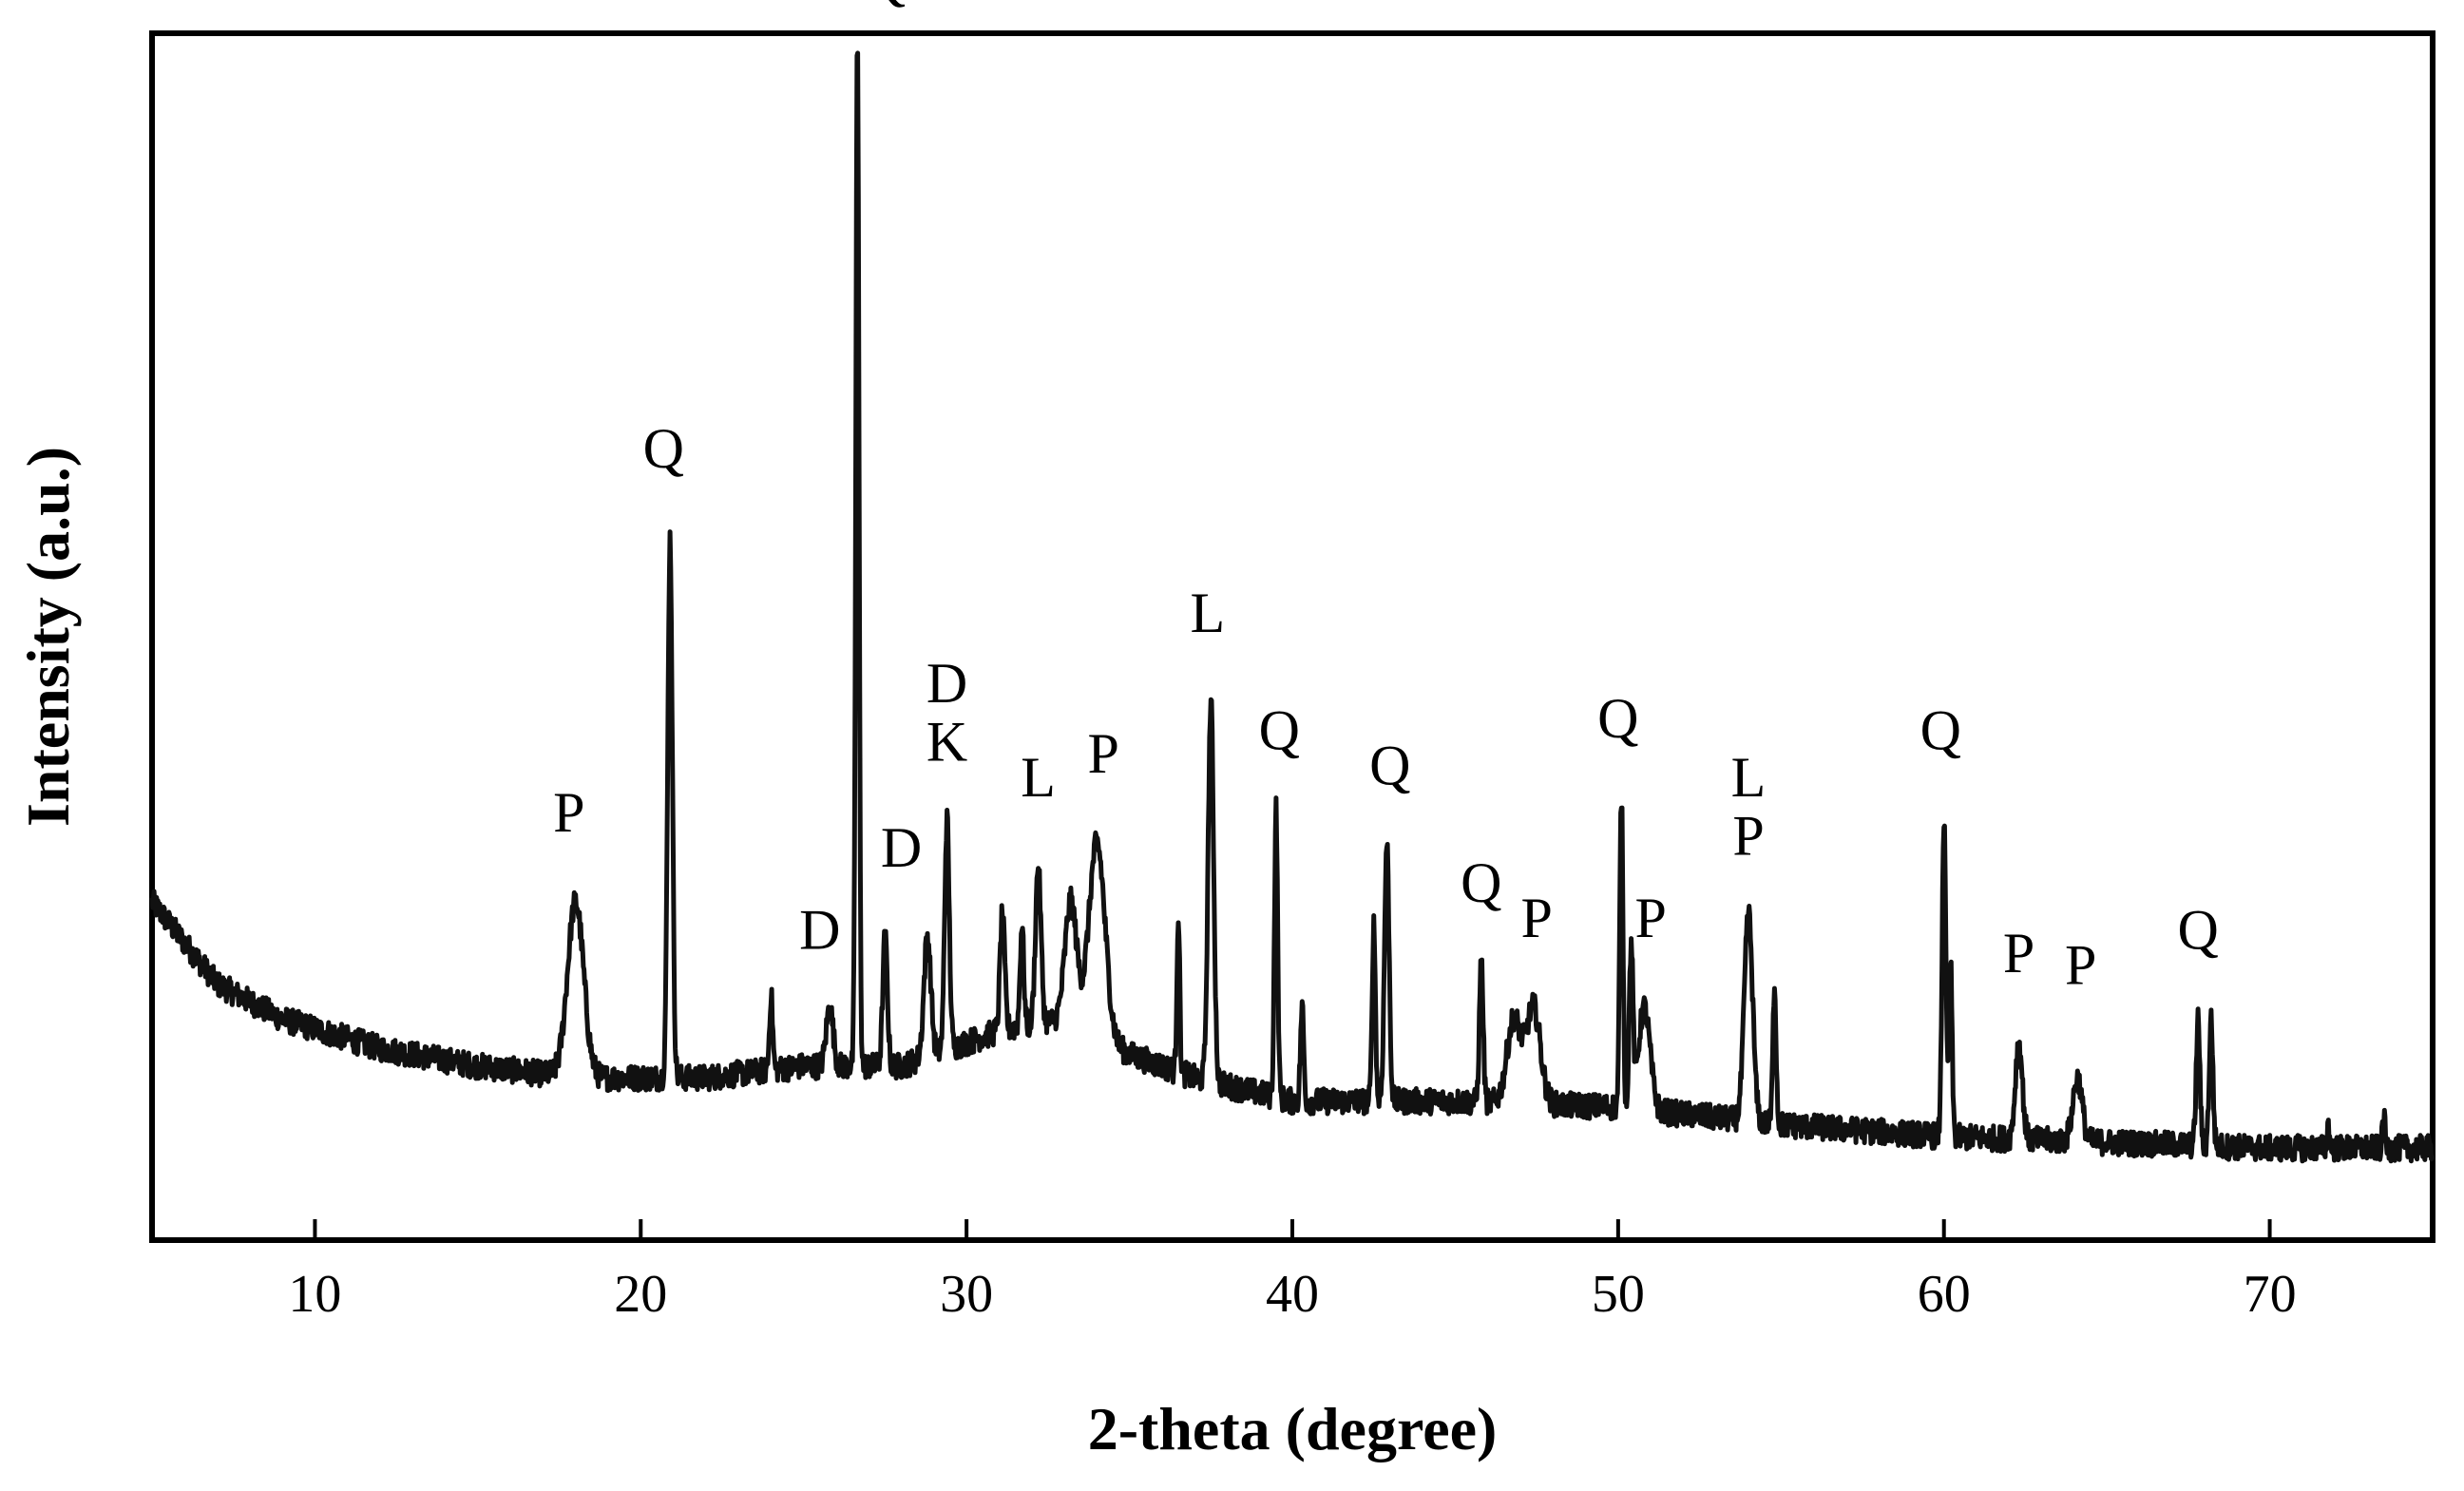 The width and height of the screenshot is (2464, 1491). I want to click on x-tick-label-70: 70, so click(2270, 1294).